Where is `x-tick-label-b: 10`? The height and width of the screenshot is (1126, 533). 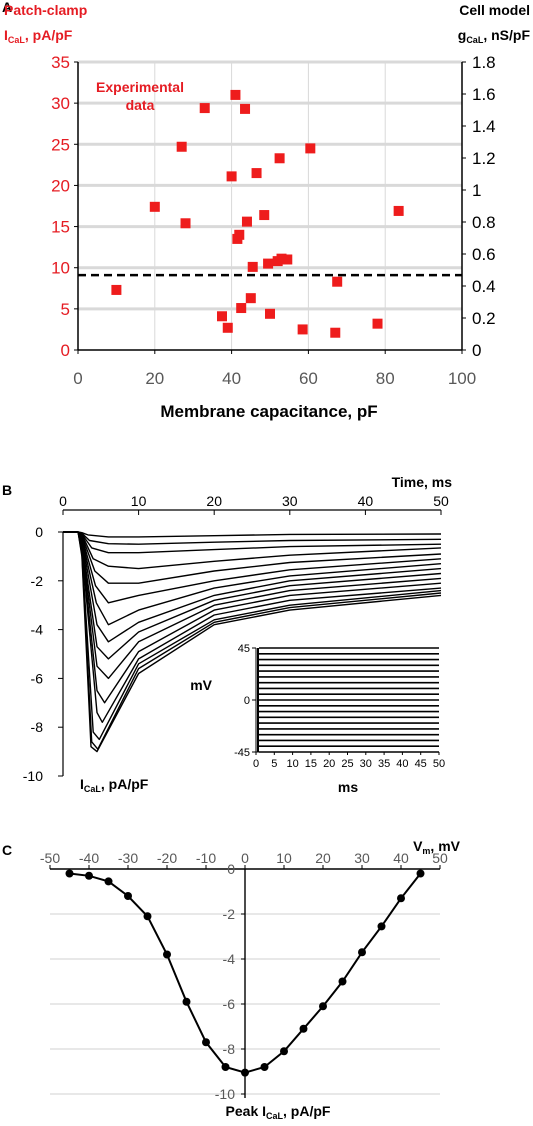
x-tick-label-b: 10 is located at coordinates (139, 501).